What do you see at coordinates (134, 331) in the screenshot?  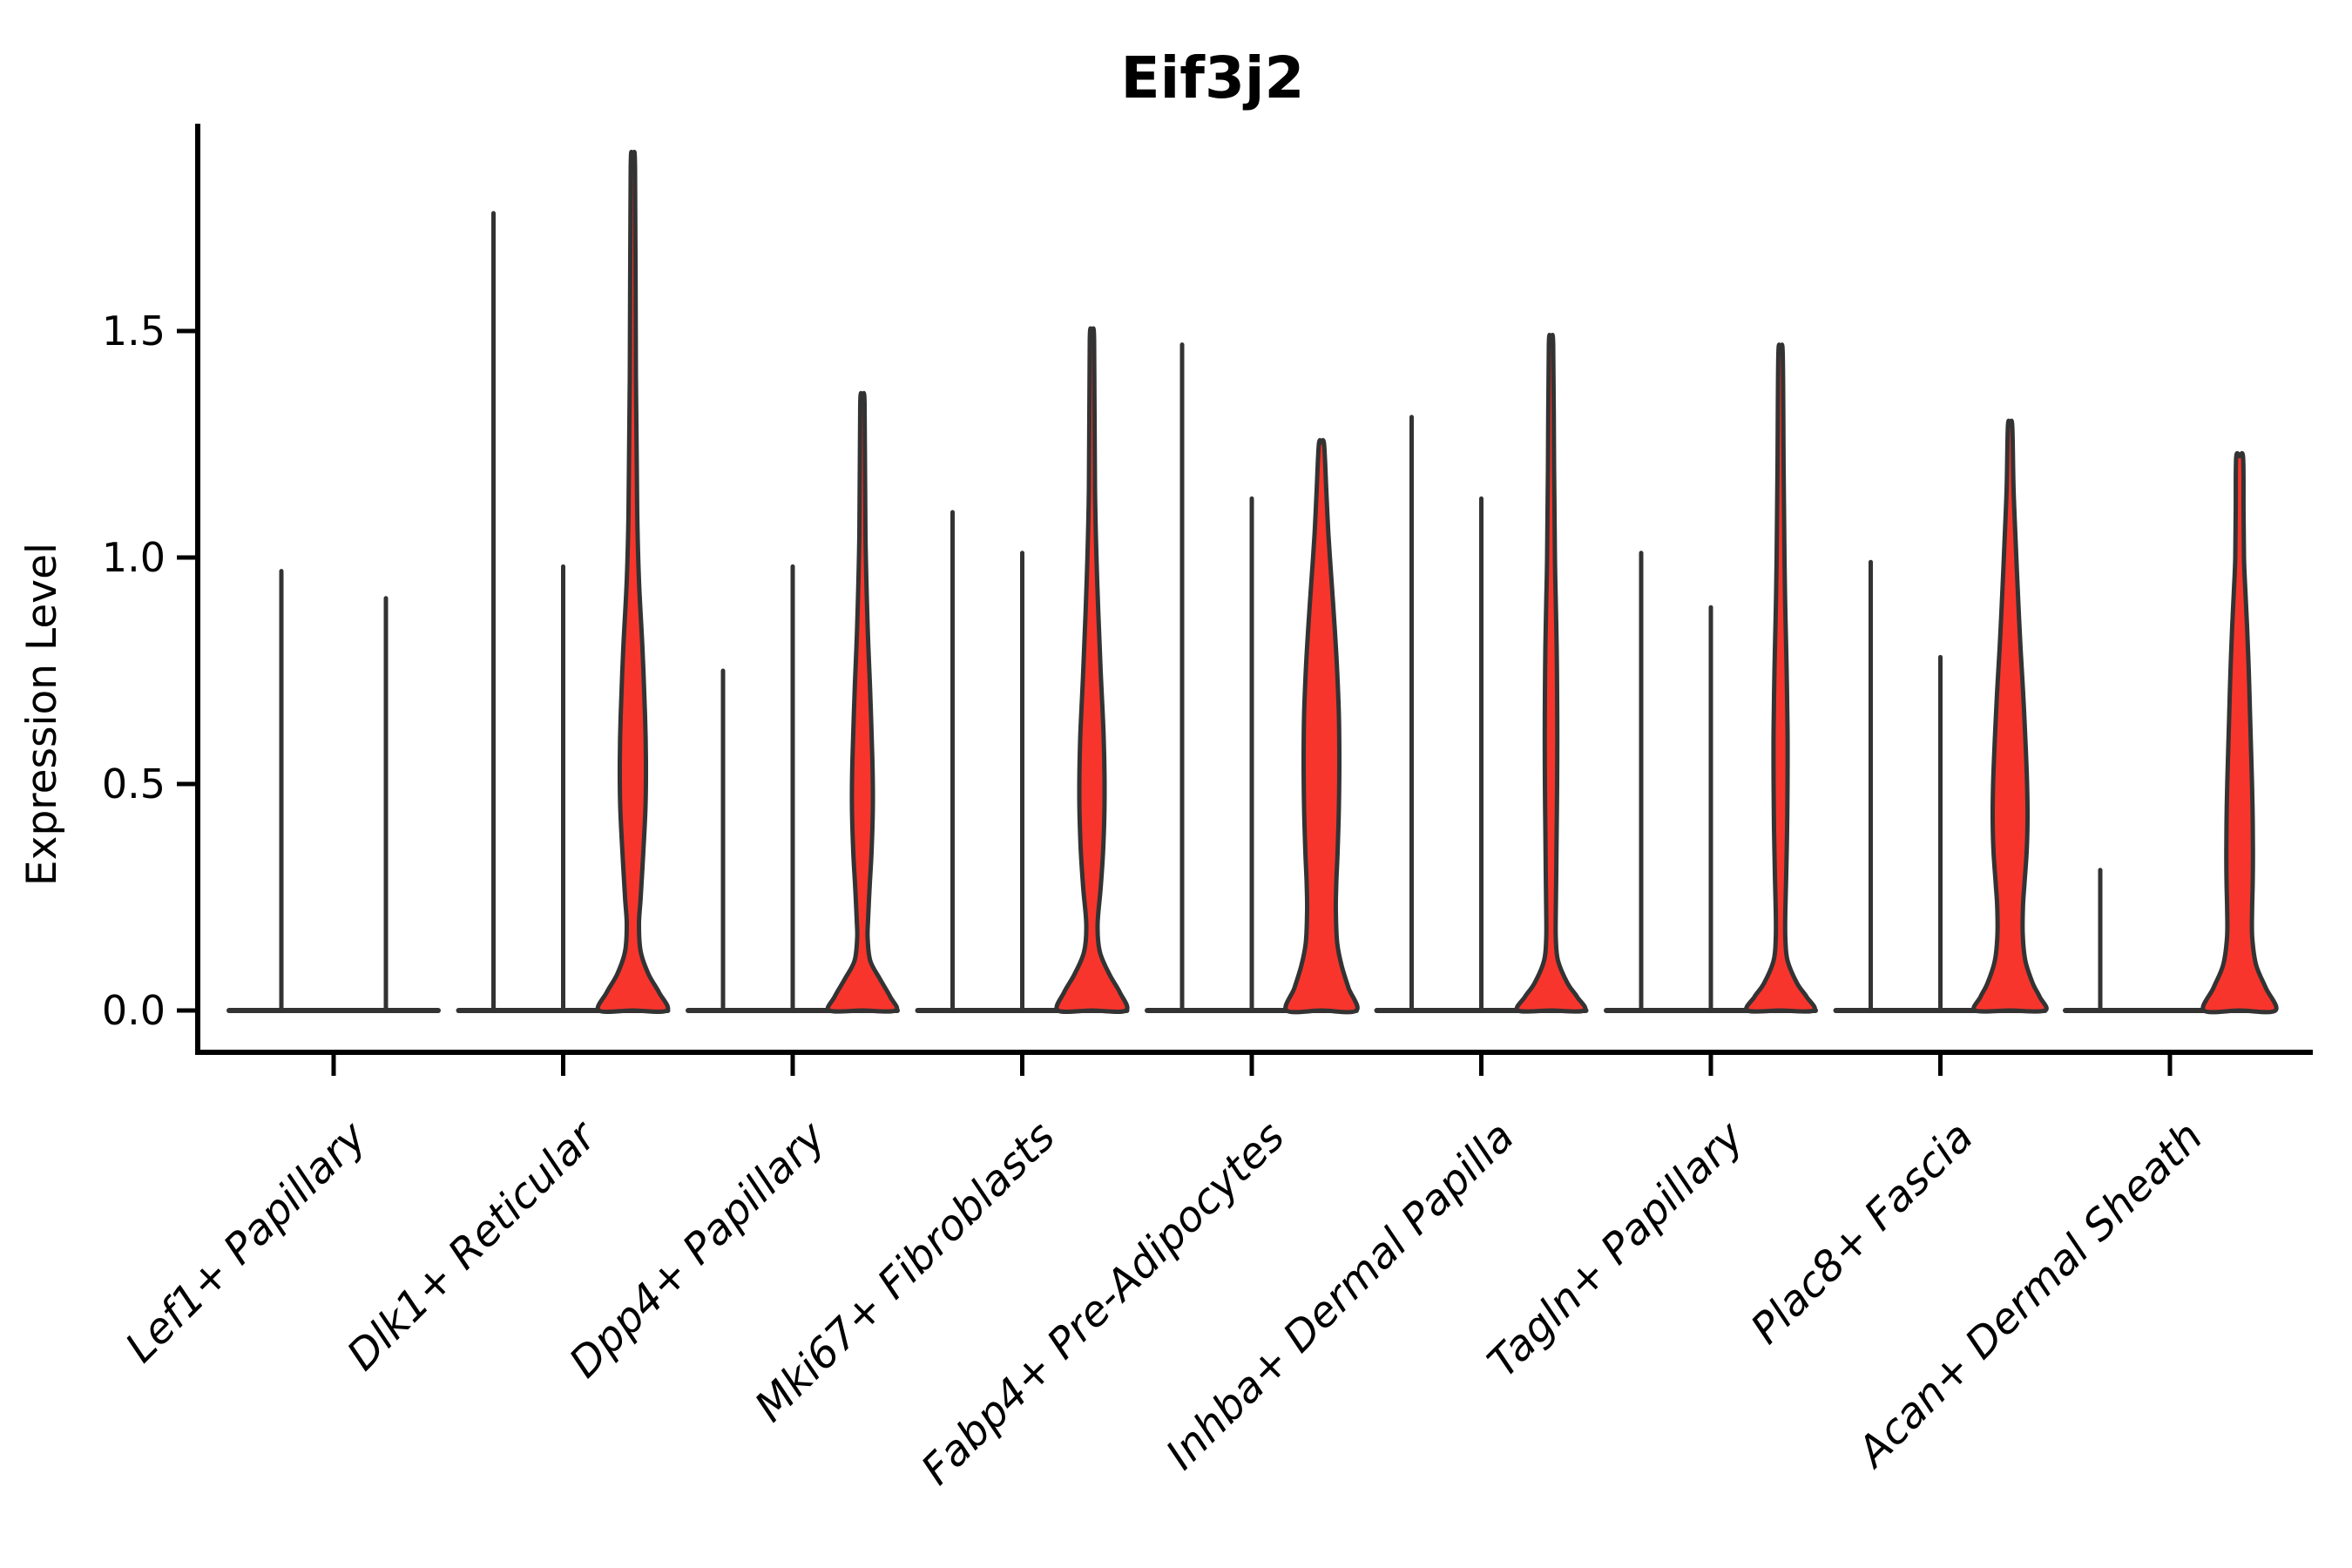 I see `y-tick-label: 1.5` at bounding box center [134, 331].